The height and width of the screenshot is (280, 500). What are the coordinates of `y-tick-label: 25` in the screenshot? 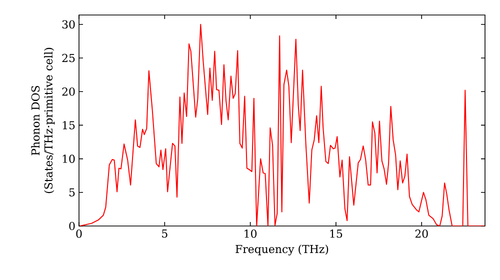 It's located at (68, 58).